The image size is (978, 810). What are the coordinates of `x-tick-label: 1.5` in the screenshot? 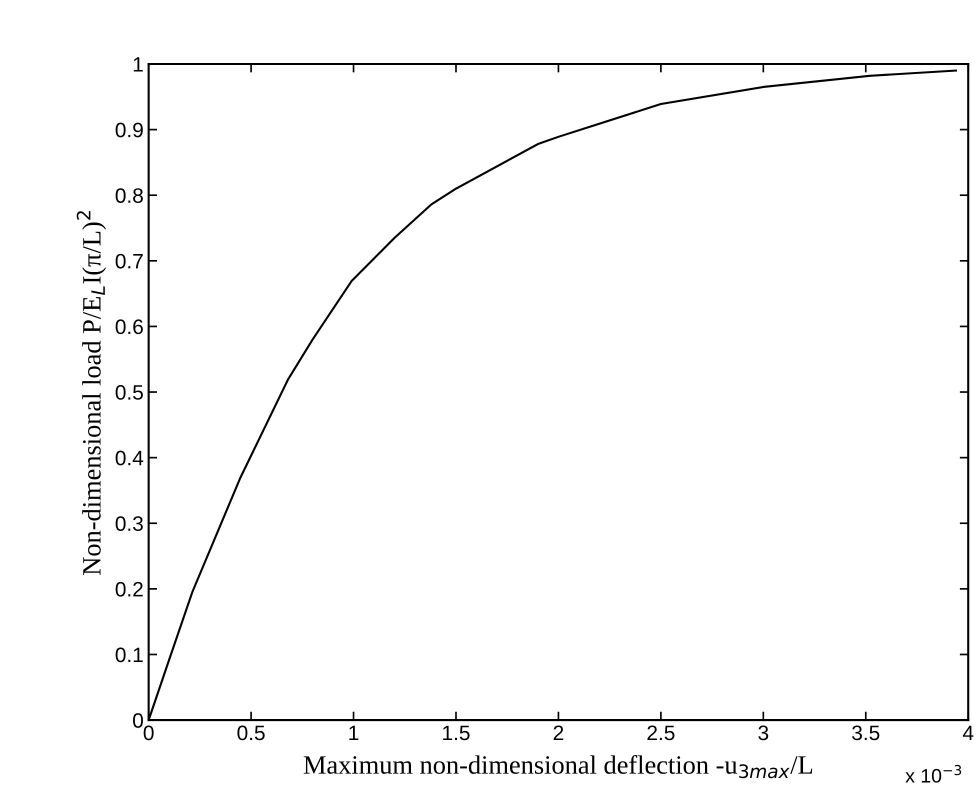 It's located at (456, 733).